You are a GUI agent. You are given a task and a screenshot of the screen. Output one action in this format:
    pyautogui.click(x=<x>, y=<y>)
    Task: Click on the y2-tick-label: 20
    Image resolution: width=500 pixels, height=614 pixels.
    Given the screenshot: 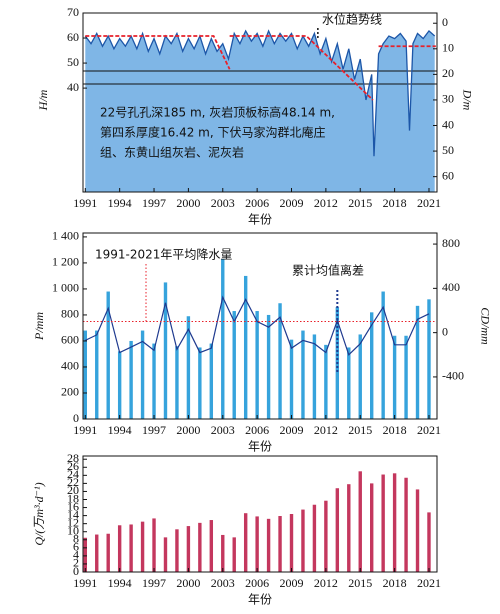 What is the action you would take?
    pyautogui.click(x=448, y=73)
    